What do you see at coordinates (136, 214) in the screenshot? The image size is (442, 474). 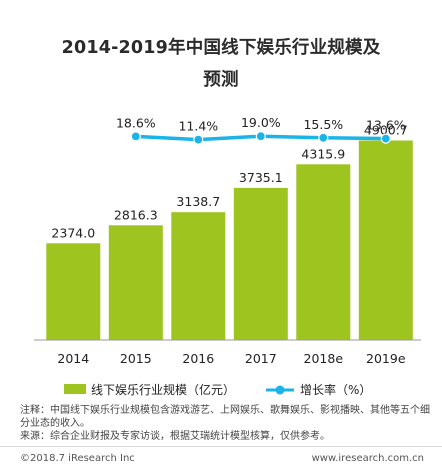 I see `bar-value-label: 2816.3` at bounding box center [136, 214].